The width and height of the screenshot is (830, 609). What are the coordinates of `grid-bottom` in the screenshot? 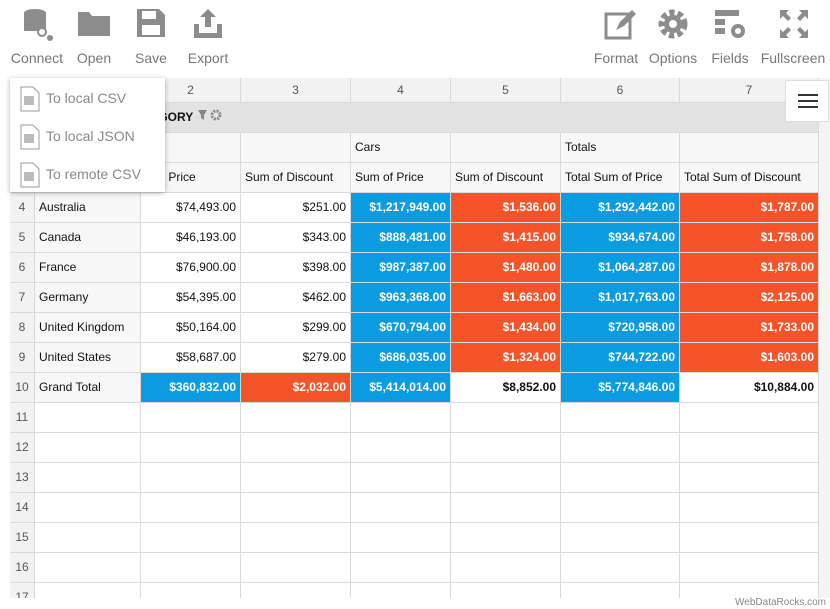 It's located at (415, 603).